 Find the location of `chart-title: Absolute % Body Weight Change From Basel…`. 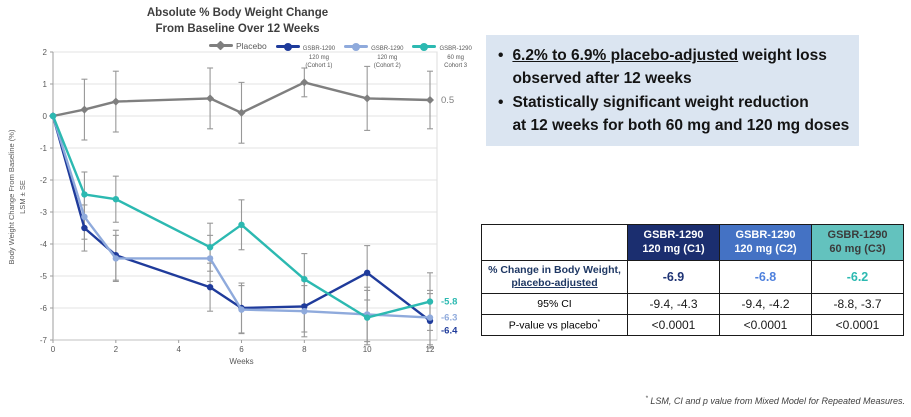

chart-title: Absolute % Body Weight Change From Basel… is located at coordinates (237, 21).